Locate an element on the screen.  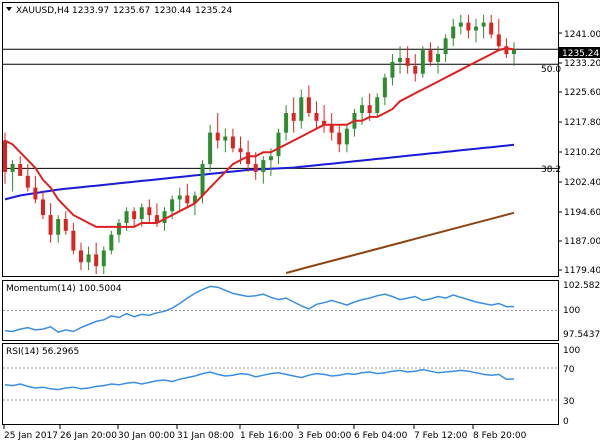
time-label-7: 6 Feb 04:00 is located at coordinates (381, 436).